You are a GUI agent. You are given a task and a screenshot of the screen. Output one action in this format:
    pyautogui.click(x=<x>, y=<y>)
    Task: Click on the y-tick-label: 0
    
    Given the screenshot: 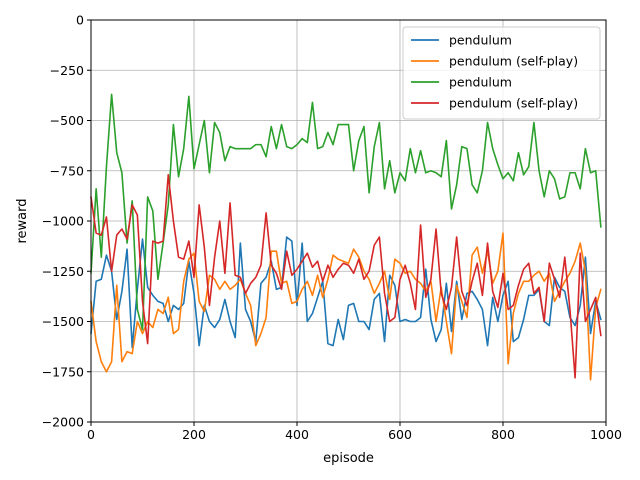 What is the action you would take?
    pyautogui.click(x=80, y=20)
    